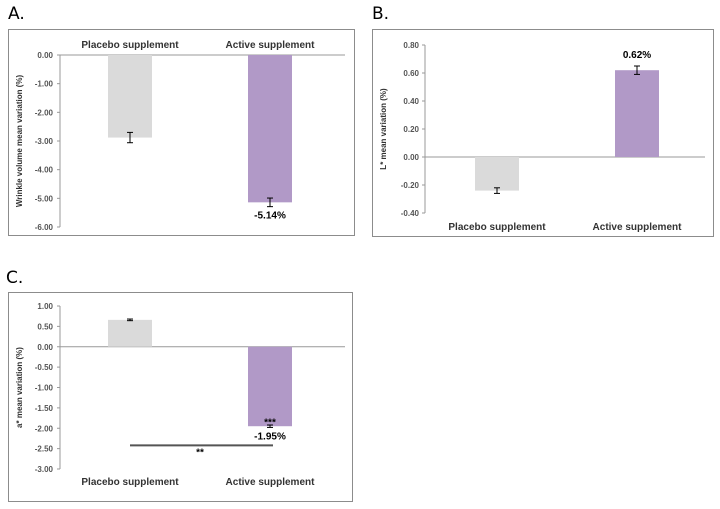 This screenshot has height=509, width=720. I want to click on category-label-b: Active supplement, so click(638, 227).